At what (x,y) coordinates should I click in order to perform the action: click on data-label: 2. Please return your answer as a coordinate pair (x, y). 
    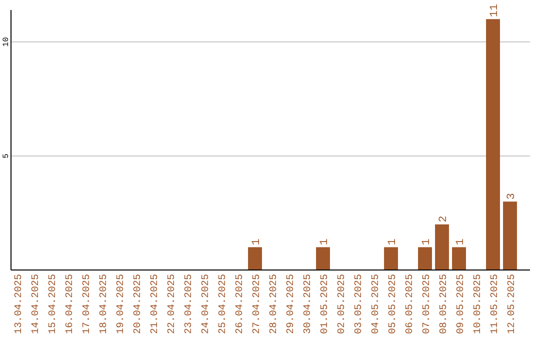
    Looking at the image, I should click on (444, 219).